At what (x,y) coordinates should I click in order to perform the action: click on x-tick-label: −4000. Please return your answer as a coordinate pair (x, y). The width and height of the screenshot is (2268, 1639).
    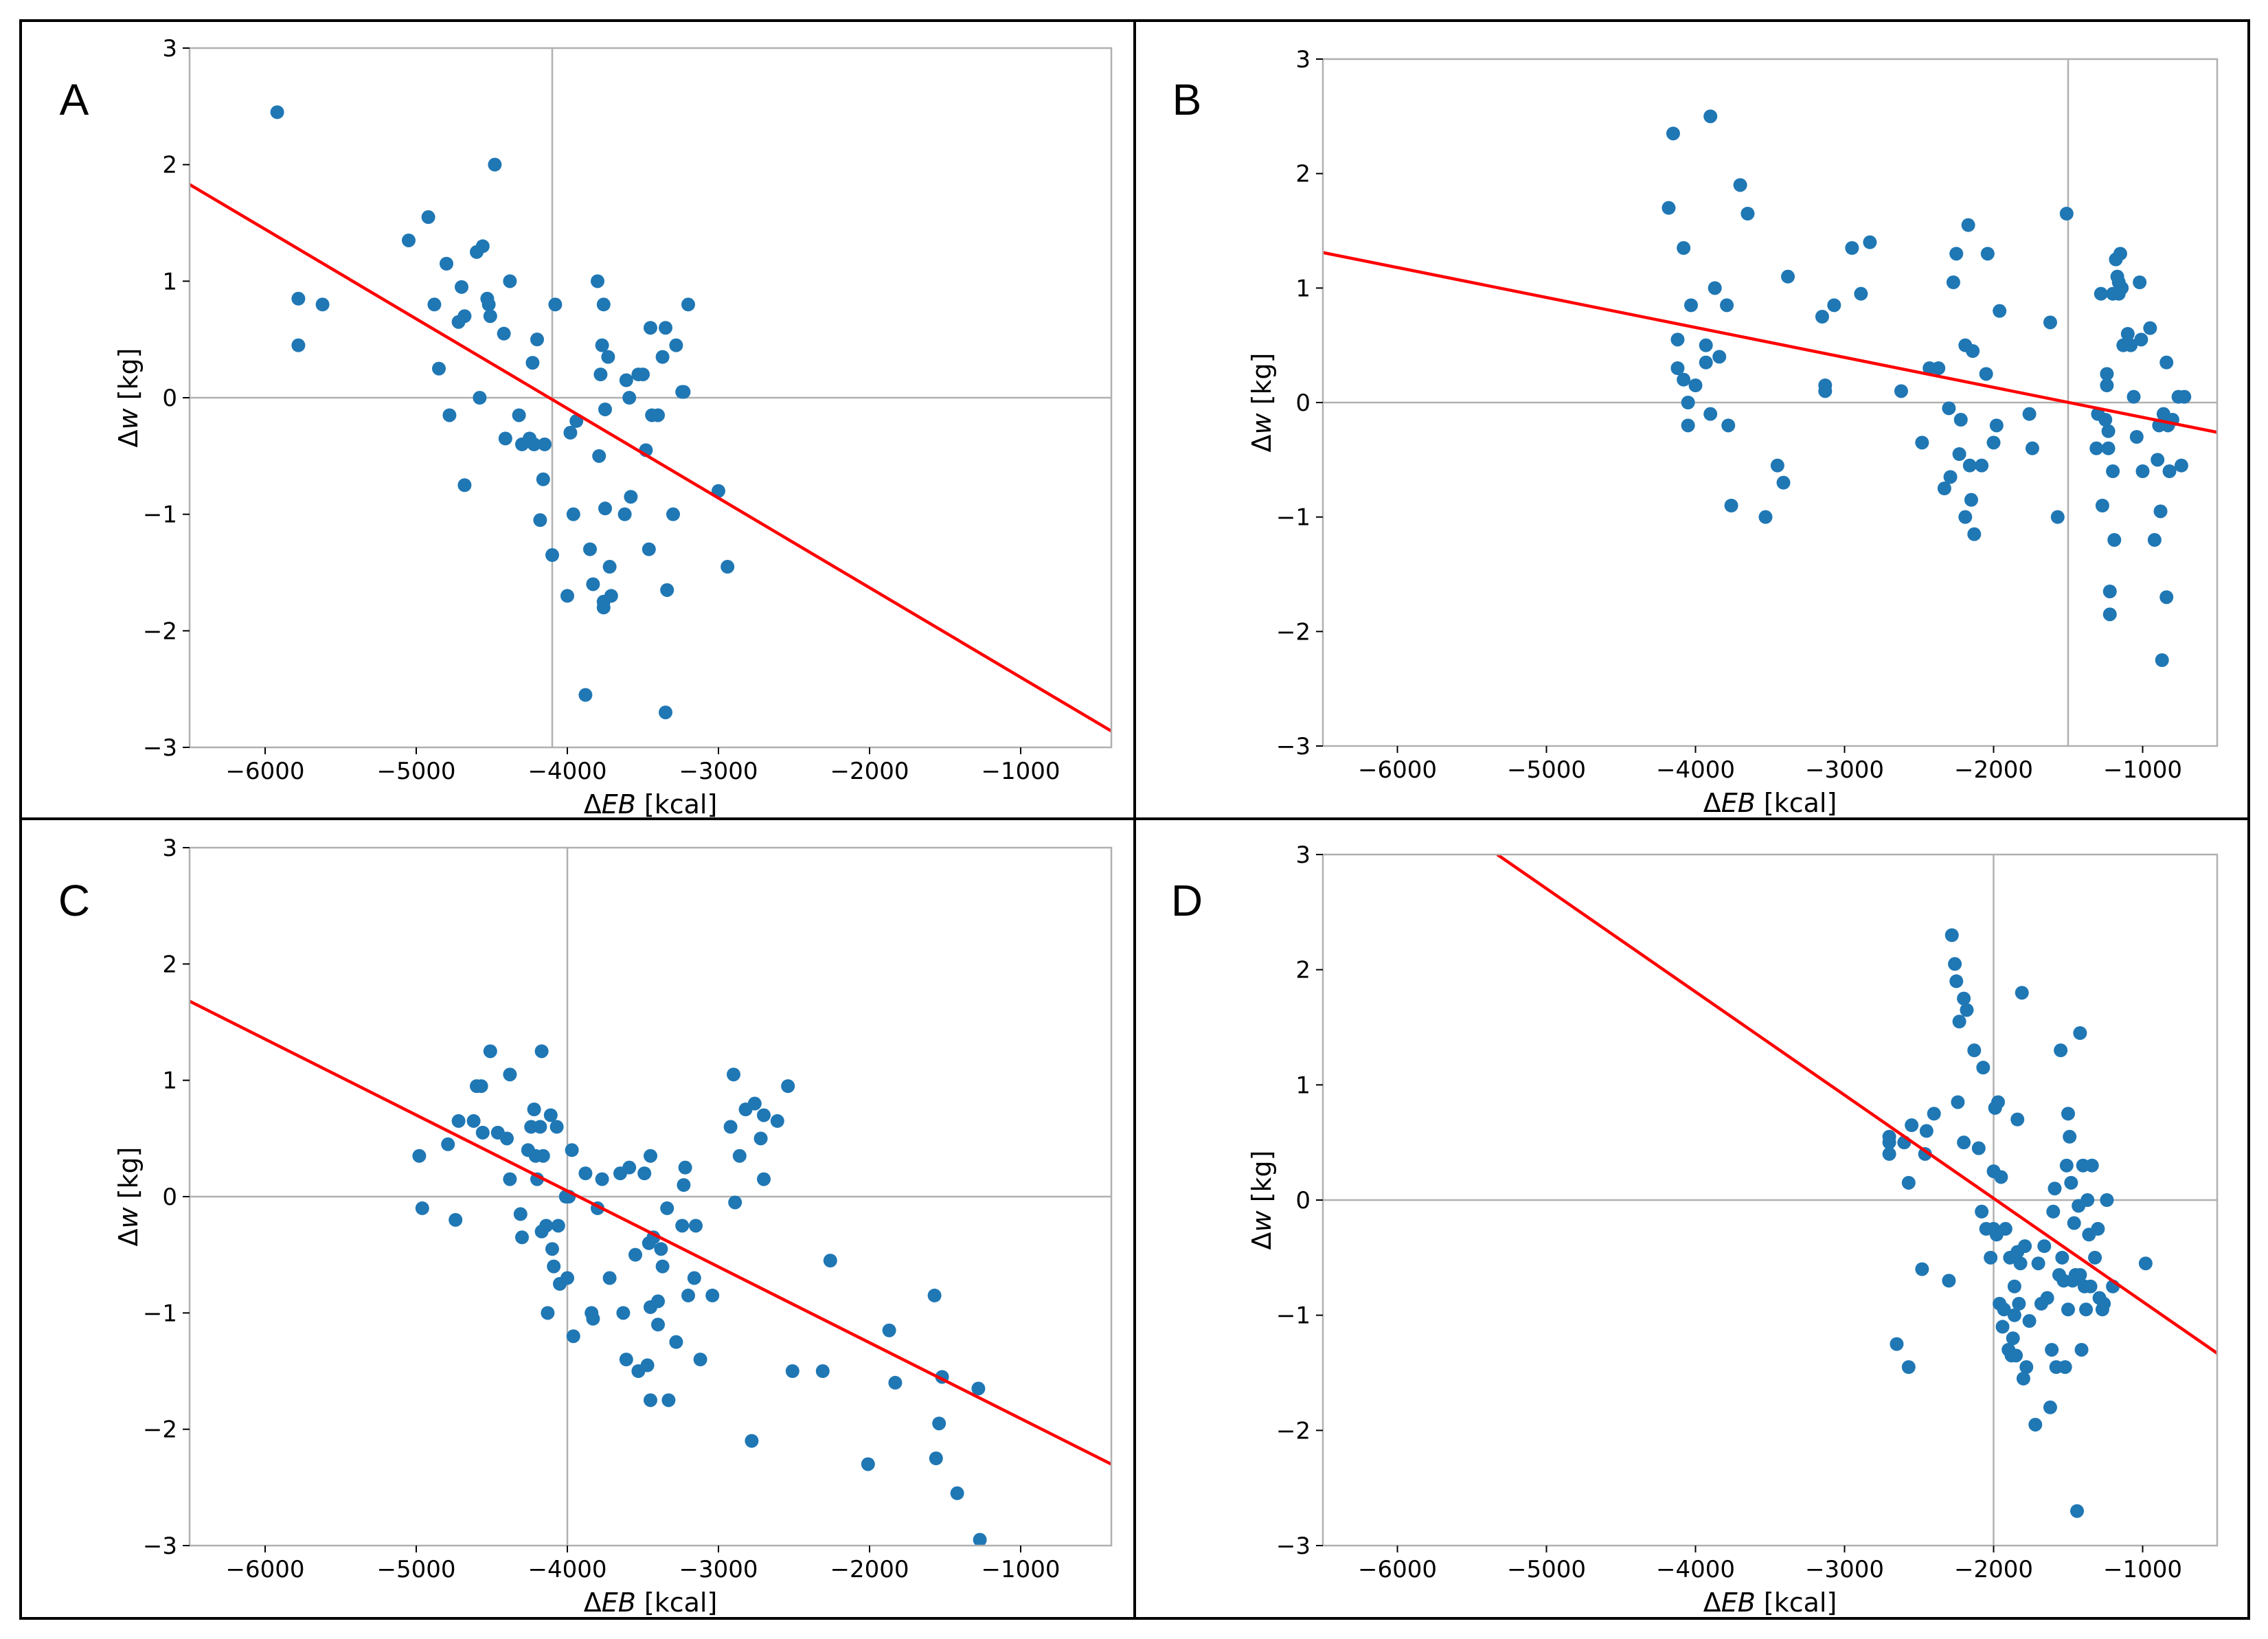
    Looking at the image, I should click on (1695, 770).